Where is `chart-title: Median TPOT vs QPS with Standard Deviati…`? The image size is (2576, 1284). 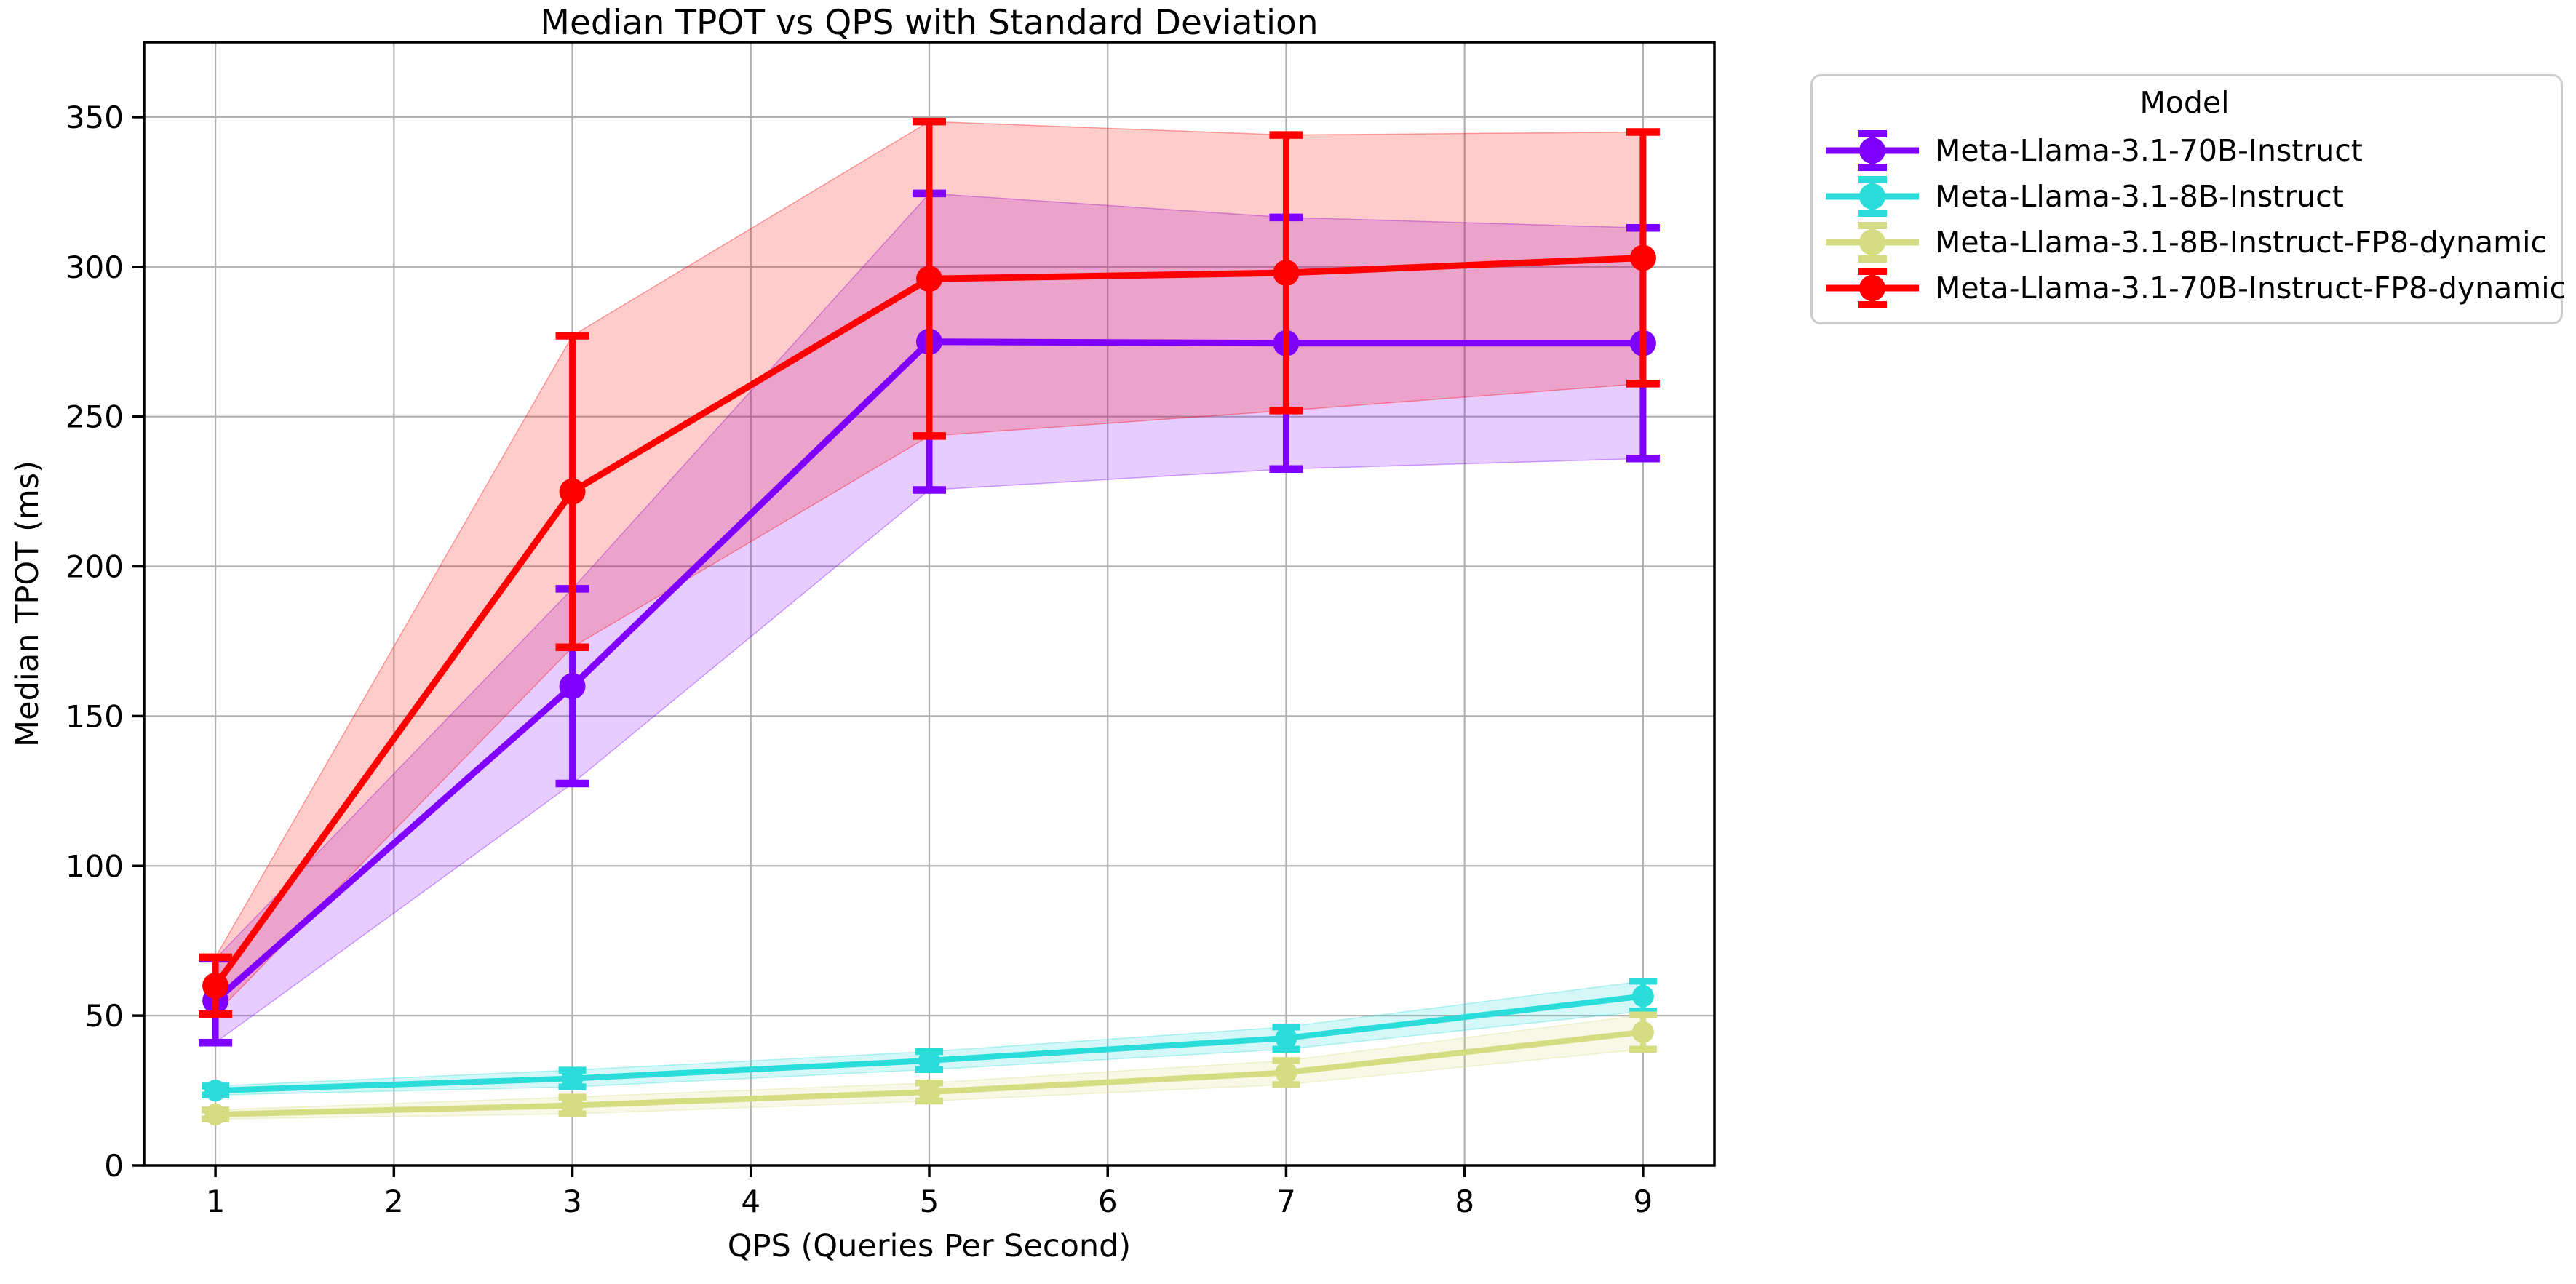 chart-title: Median TPOT vs QPS with Standard Deviati… is located at coordinates (930, 23).